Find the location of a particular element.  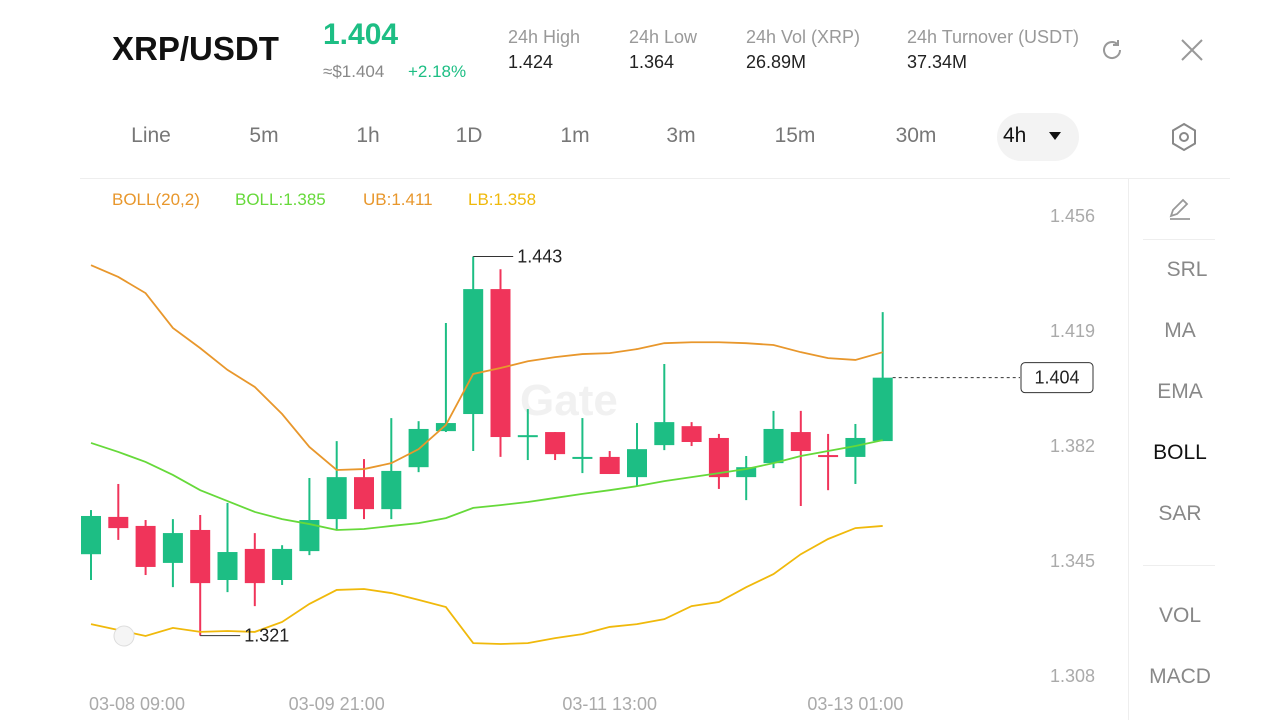

indicator-button: VOL is located at coordinates (1180, 615).